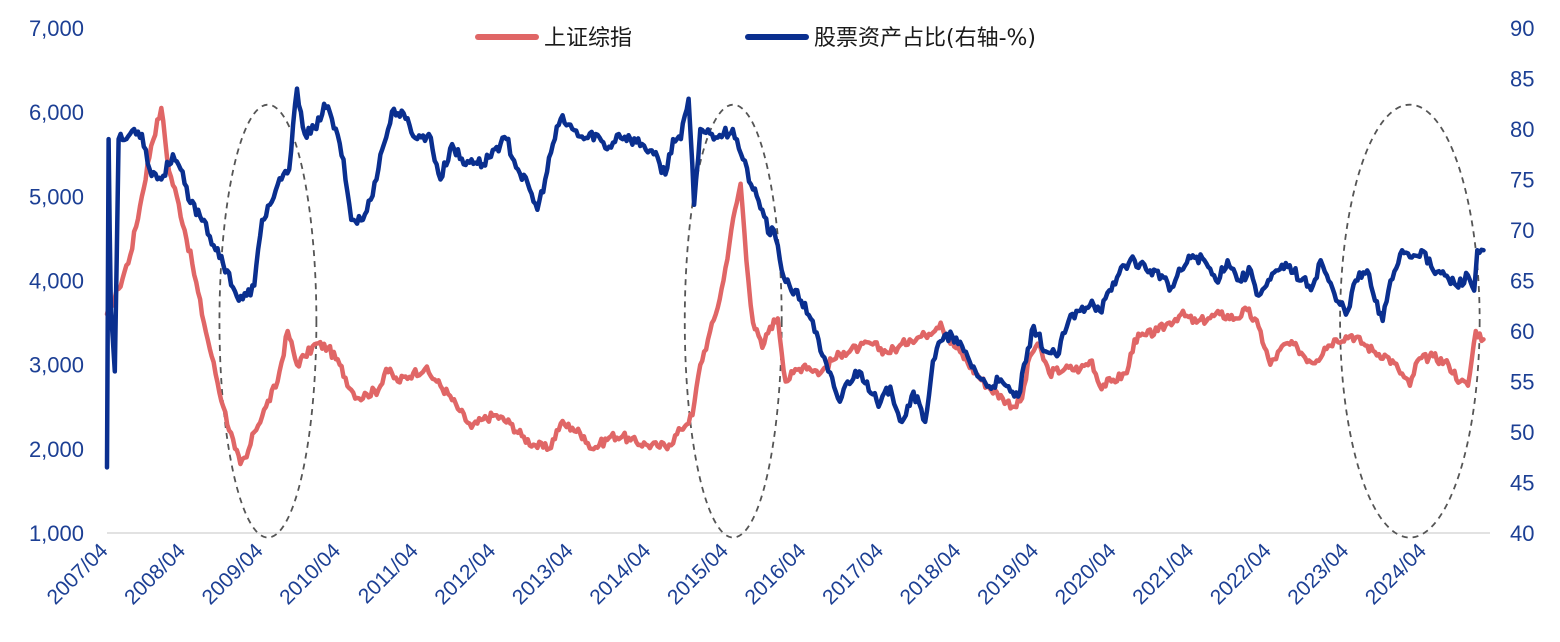  Describe the element at coordinates (1522, 129) in the screenshot. I see `right-tick-label: 80` at that location.